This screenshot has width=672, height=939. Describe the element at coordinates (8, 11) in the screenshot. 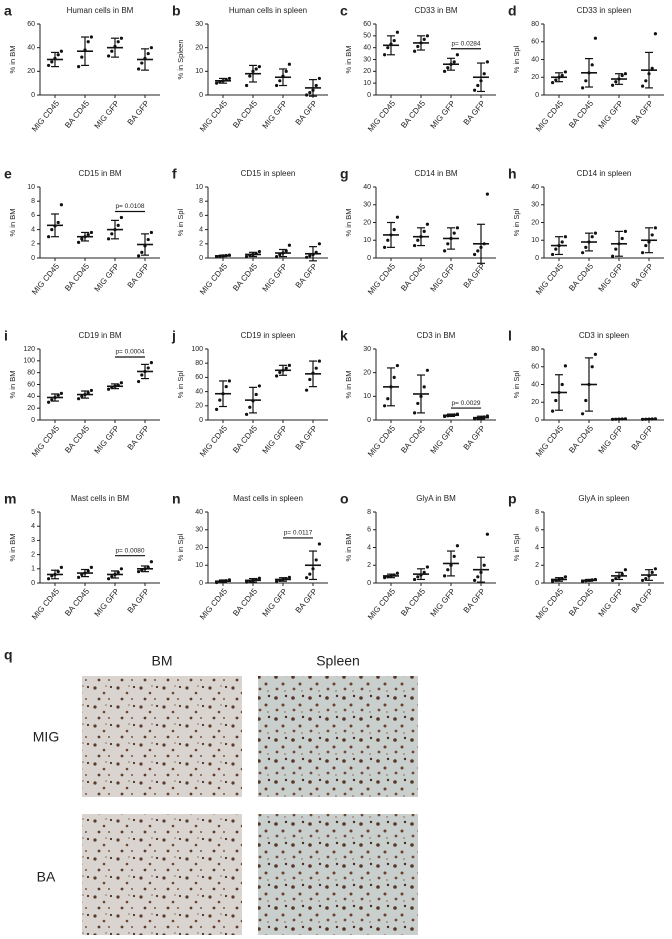

I see `panel-letter: a` at that location.